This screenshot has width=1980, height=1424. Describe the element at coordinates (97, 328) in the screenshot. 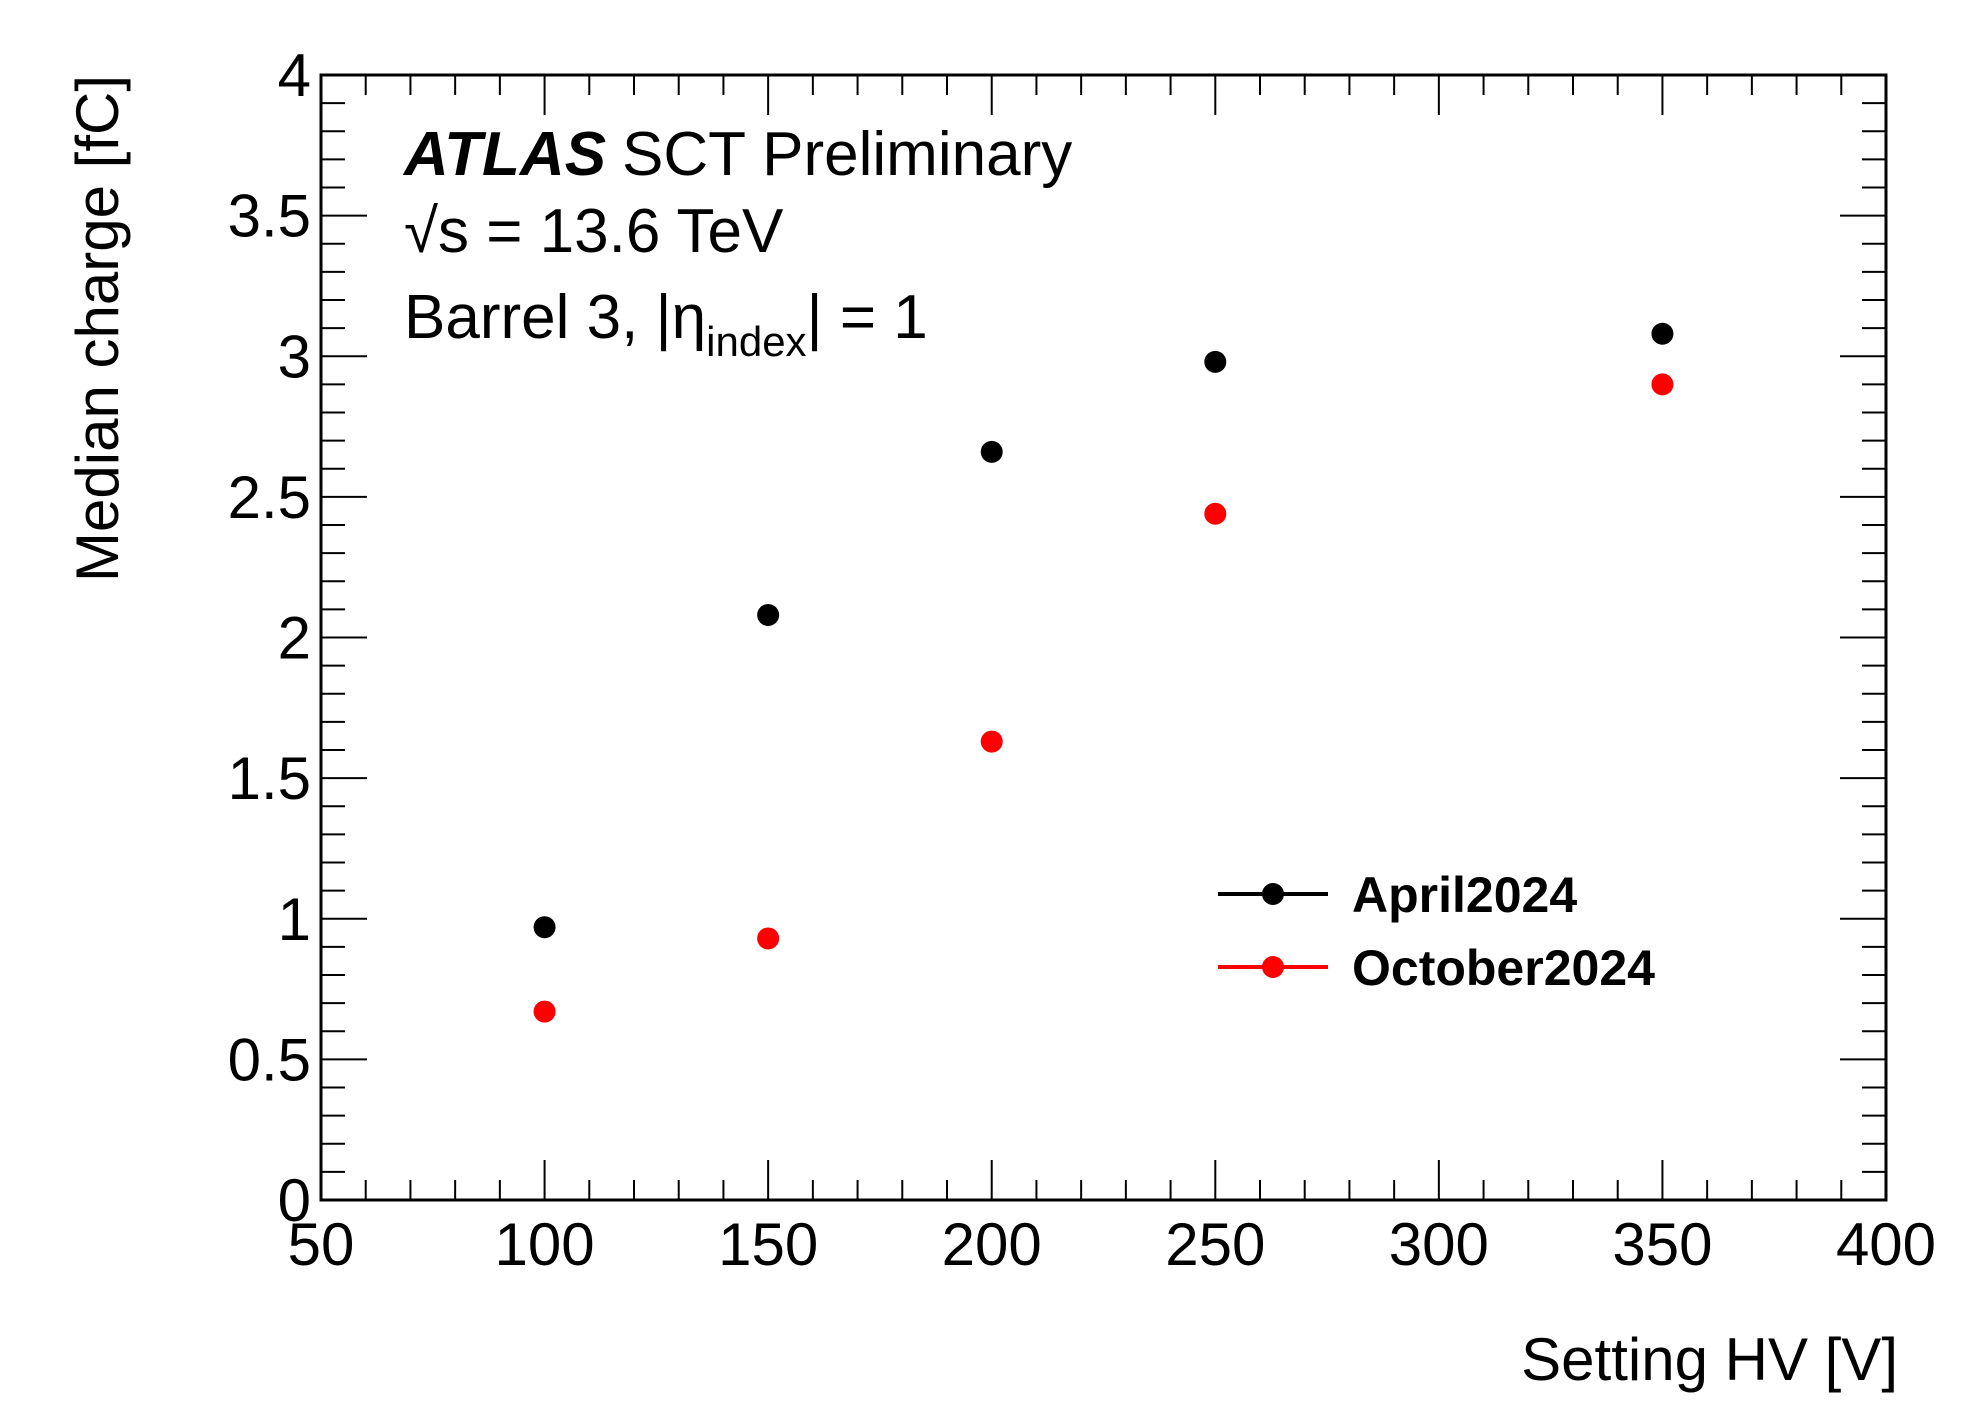

I see `y-axis-title: Median charge [fC]` at that location.